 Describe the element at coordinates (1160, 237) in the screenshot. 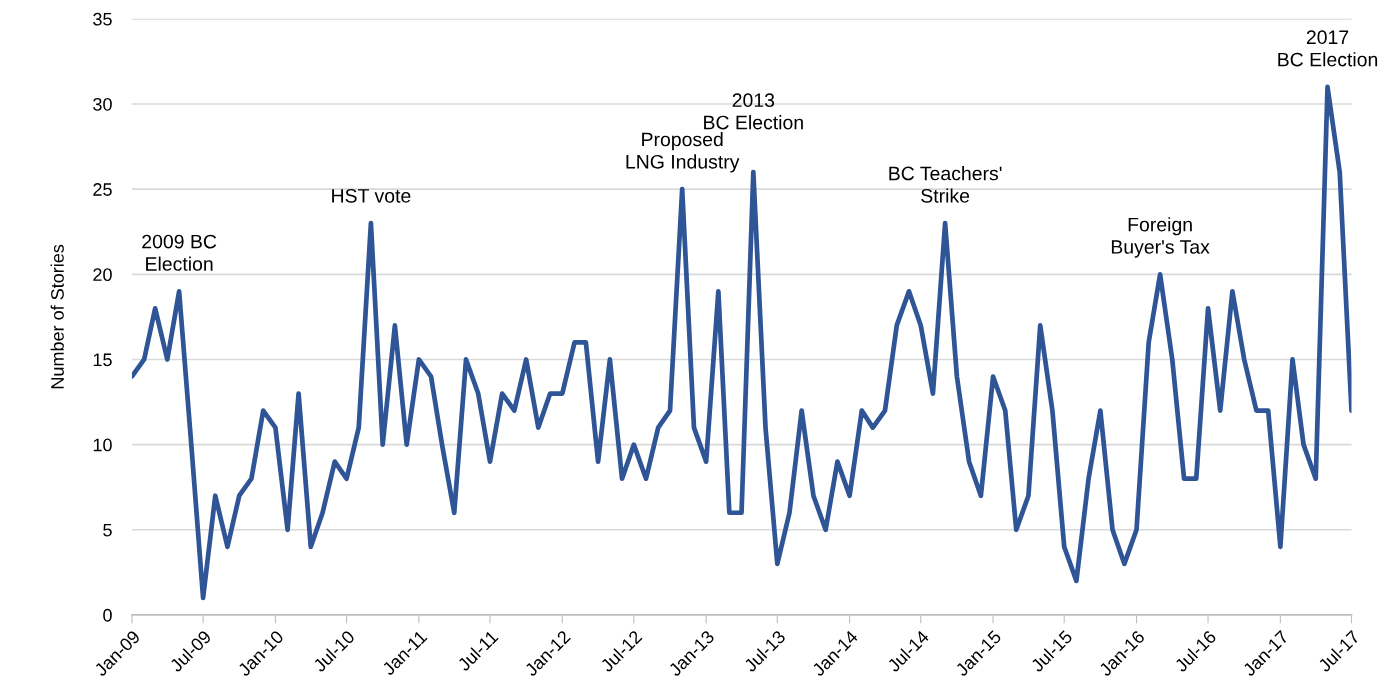

I see `annotation: Foreign Buyer's Tax` at that location.